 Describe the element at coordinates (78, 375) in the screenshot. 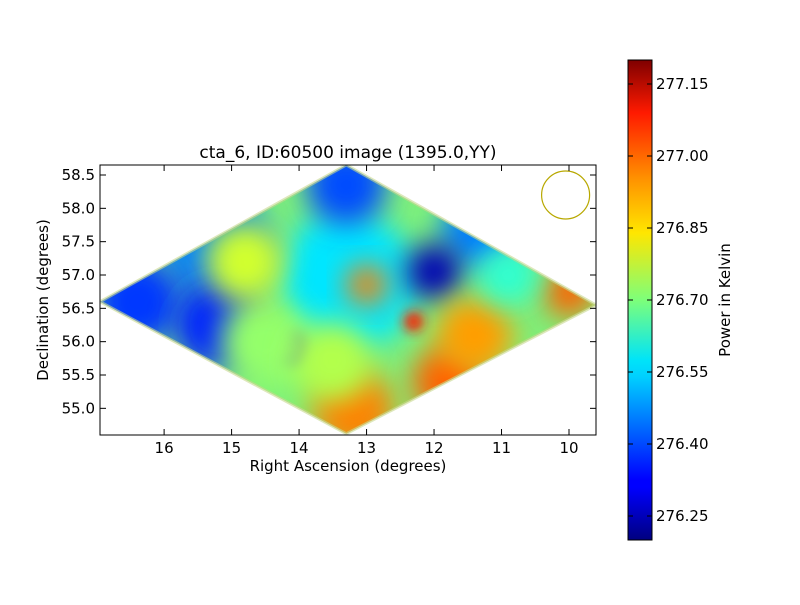

I see `y-tick-label: 55.5` at that location.